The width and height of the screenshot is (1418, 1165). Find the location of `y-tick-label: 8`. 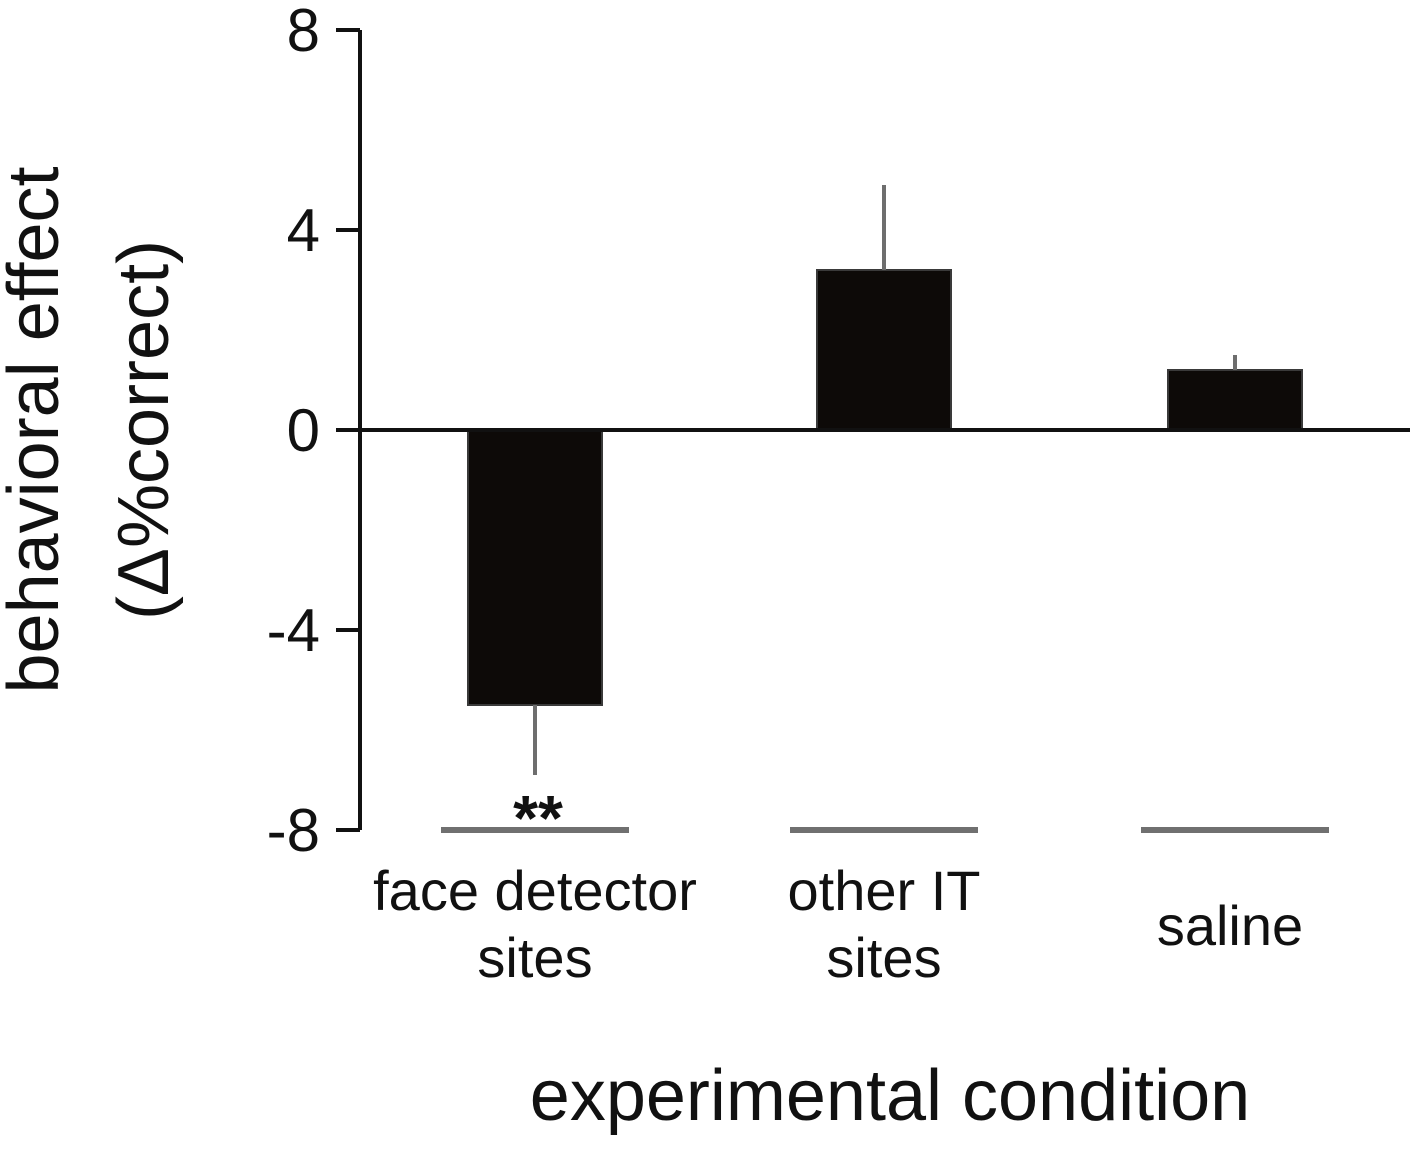

y-tick-label: 8 is located at coordinates (303, 32).